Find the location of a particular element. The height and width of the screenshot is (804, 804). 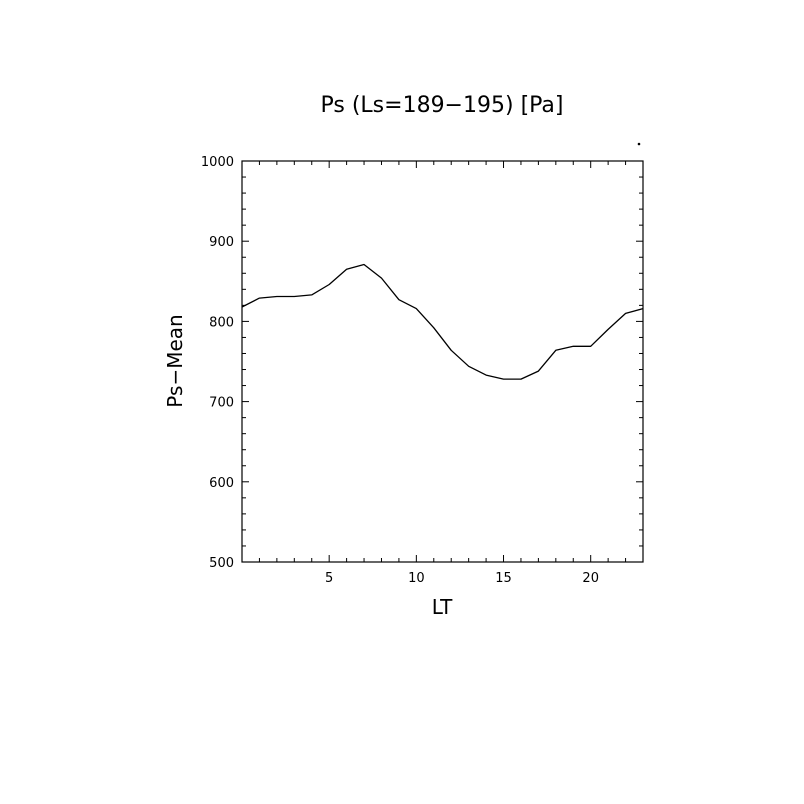

x-tick-label: 5 is located at coordinates (329, 578).